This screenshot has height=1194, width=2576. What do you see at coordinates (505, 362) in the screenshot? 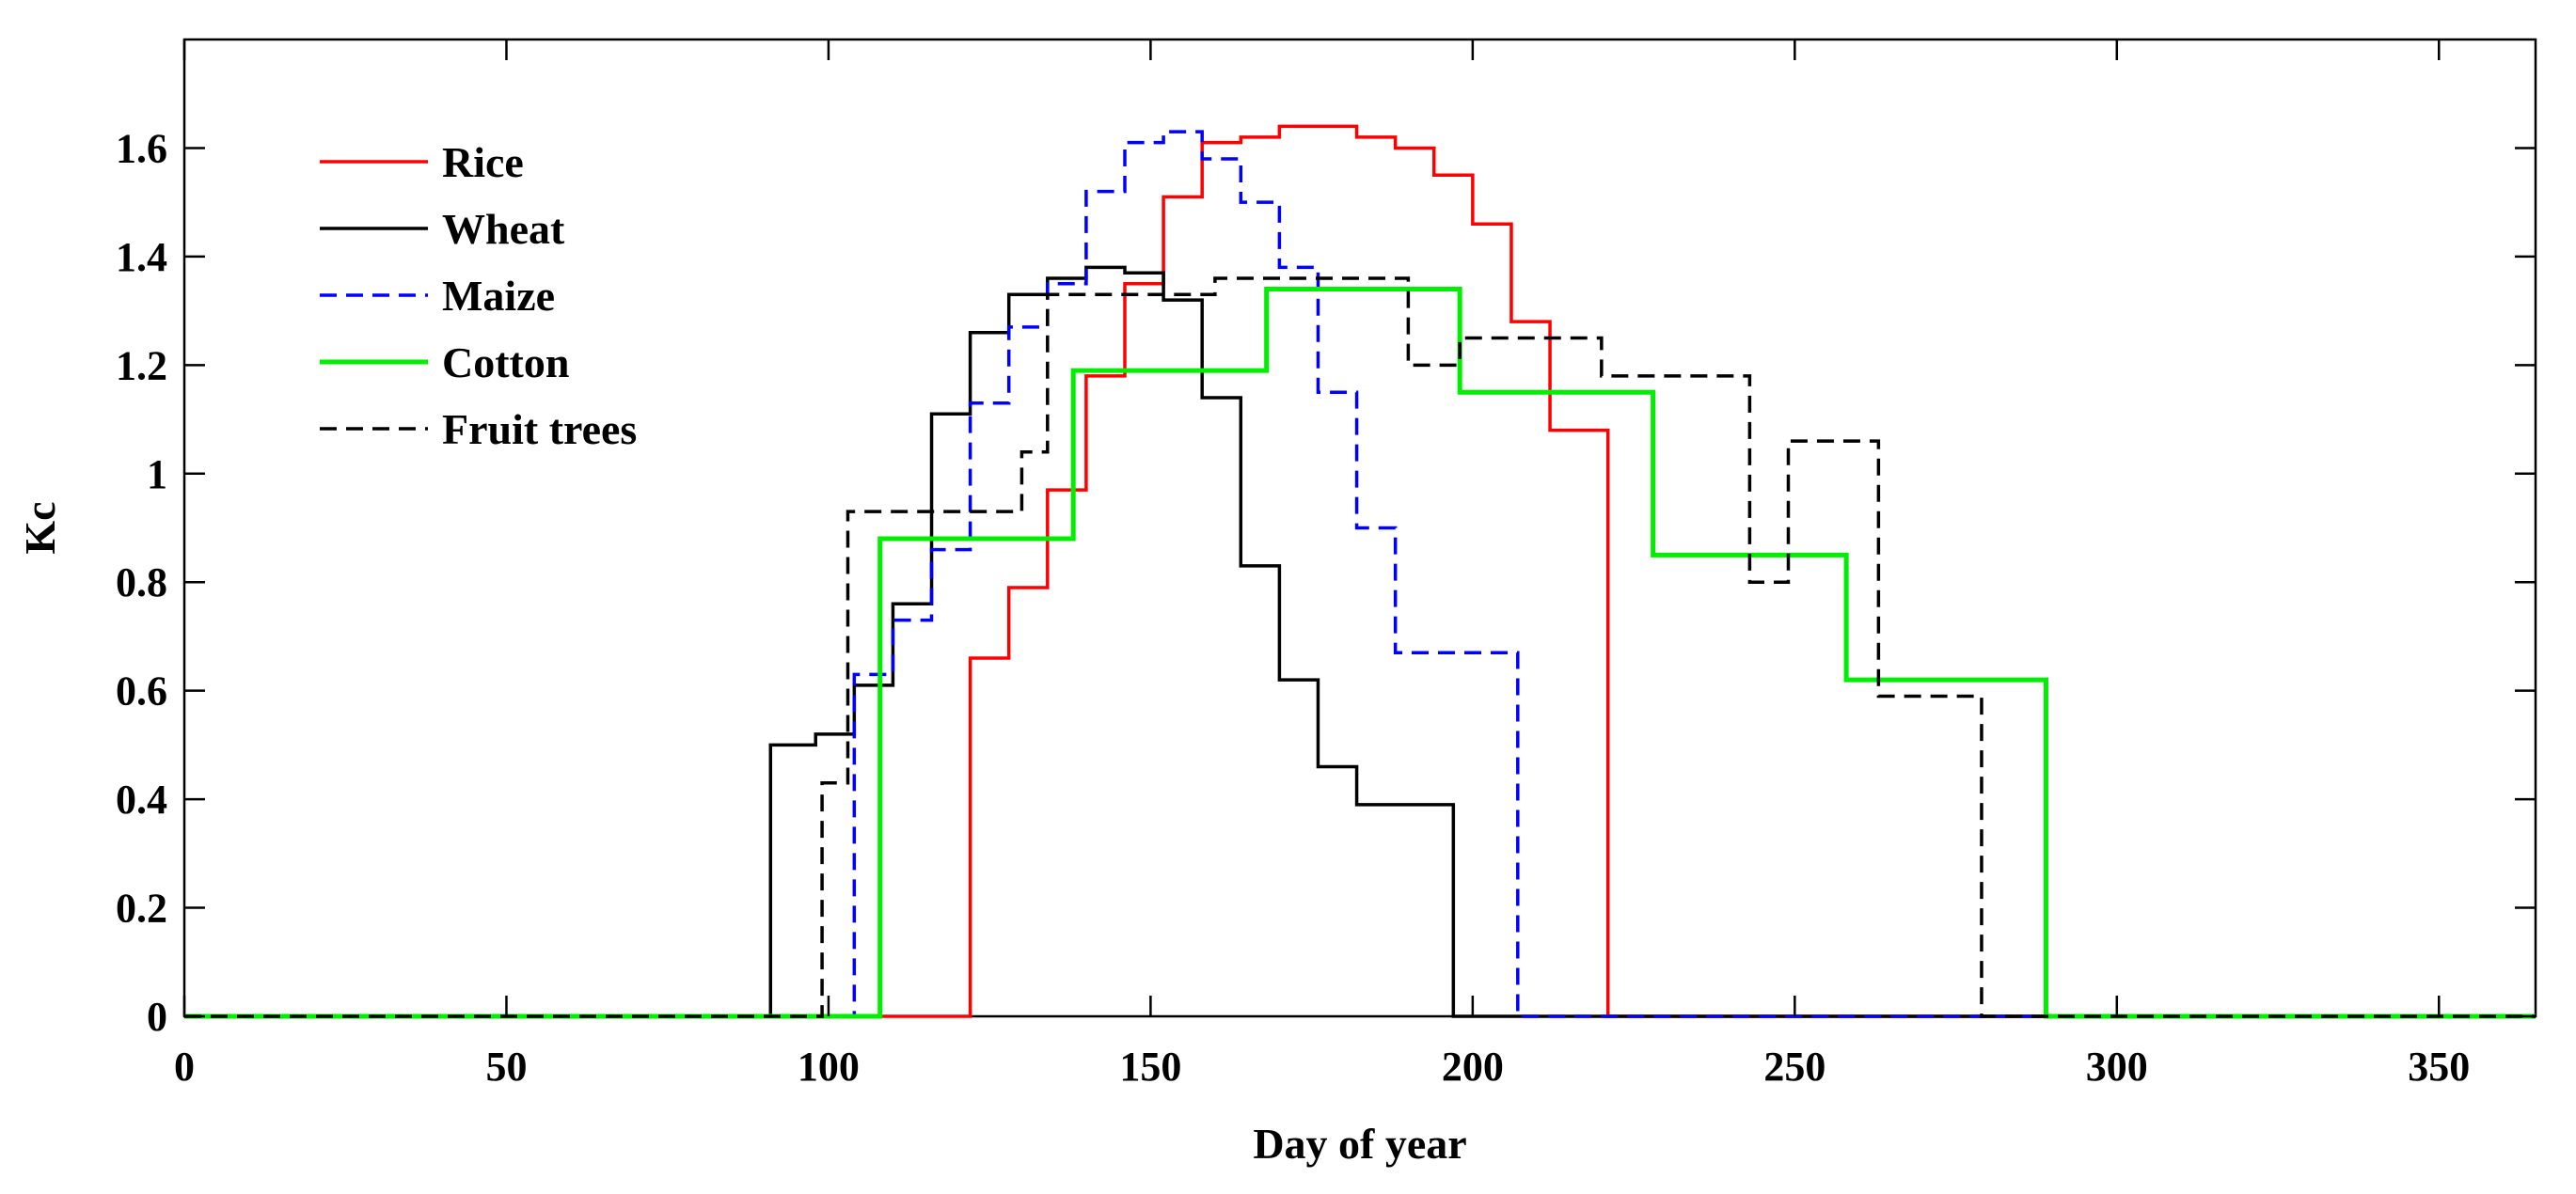
I see `legend-label-cotton: Cotton` at bounding box center [505, 362].